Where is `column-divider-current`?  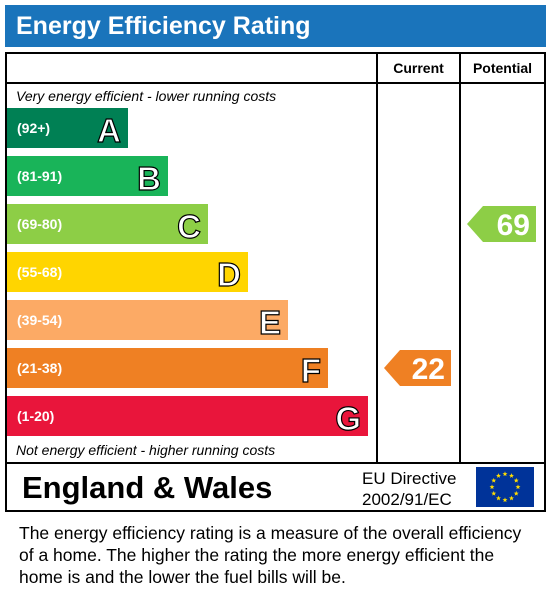 column-divider-current is located at coordinates (377, 257).